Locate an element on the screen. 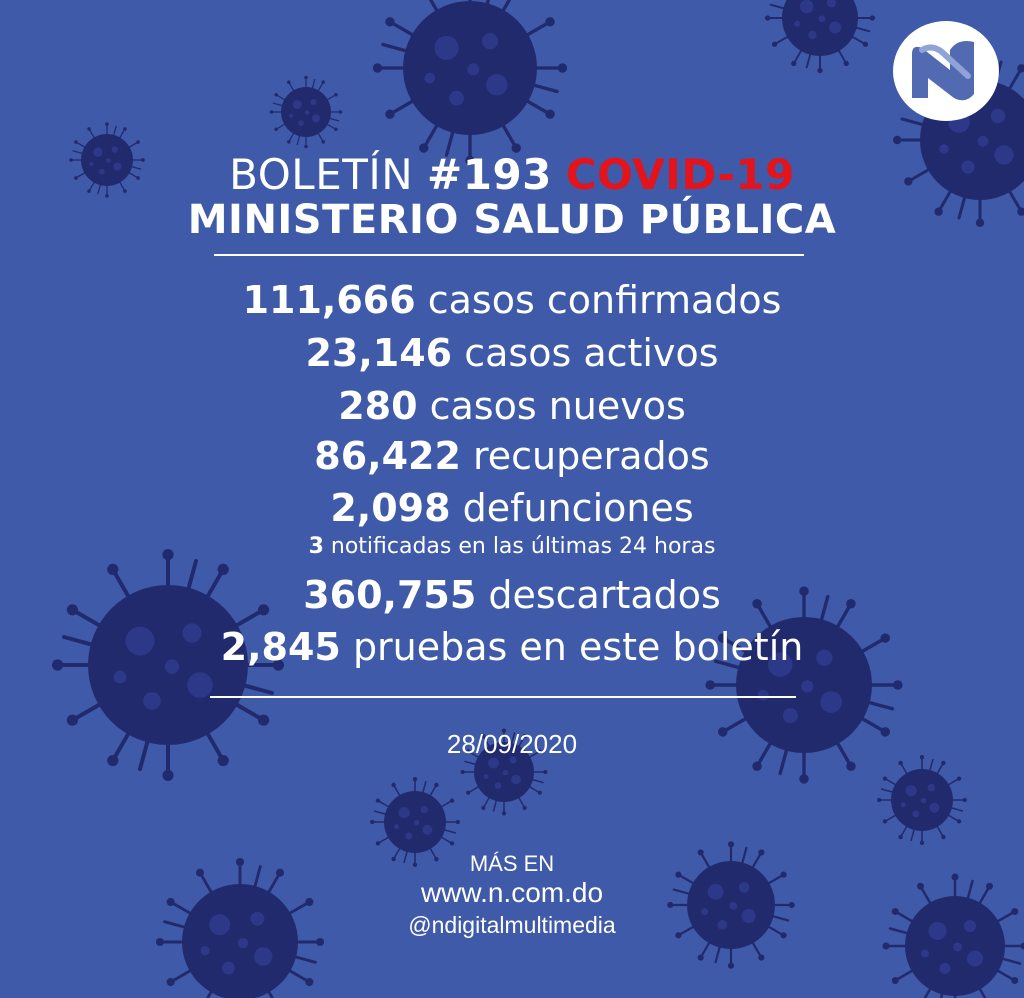 Image resolution: width=1024 pixels, height=998 pixels. stat-value: 2,845 is located at coordinates (280, 647).